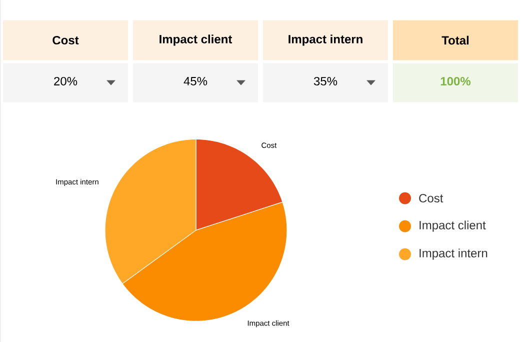 The width and height of the screenshot is (525, 342). Describe the element at coordinates (453, 226) in the screenshot. I see `legend-label: Impact client` at that location.